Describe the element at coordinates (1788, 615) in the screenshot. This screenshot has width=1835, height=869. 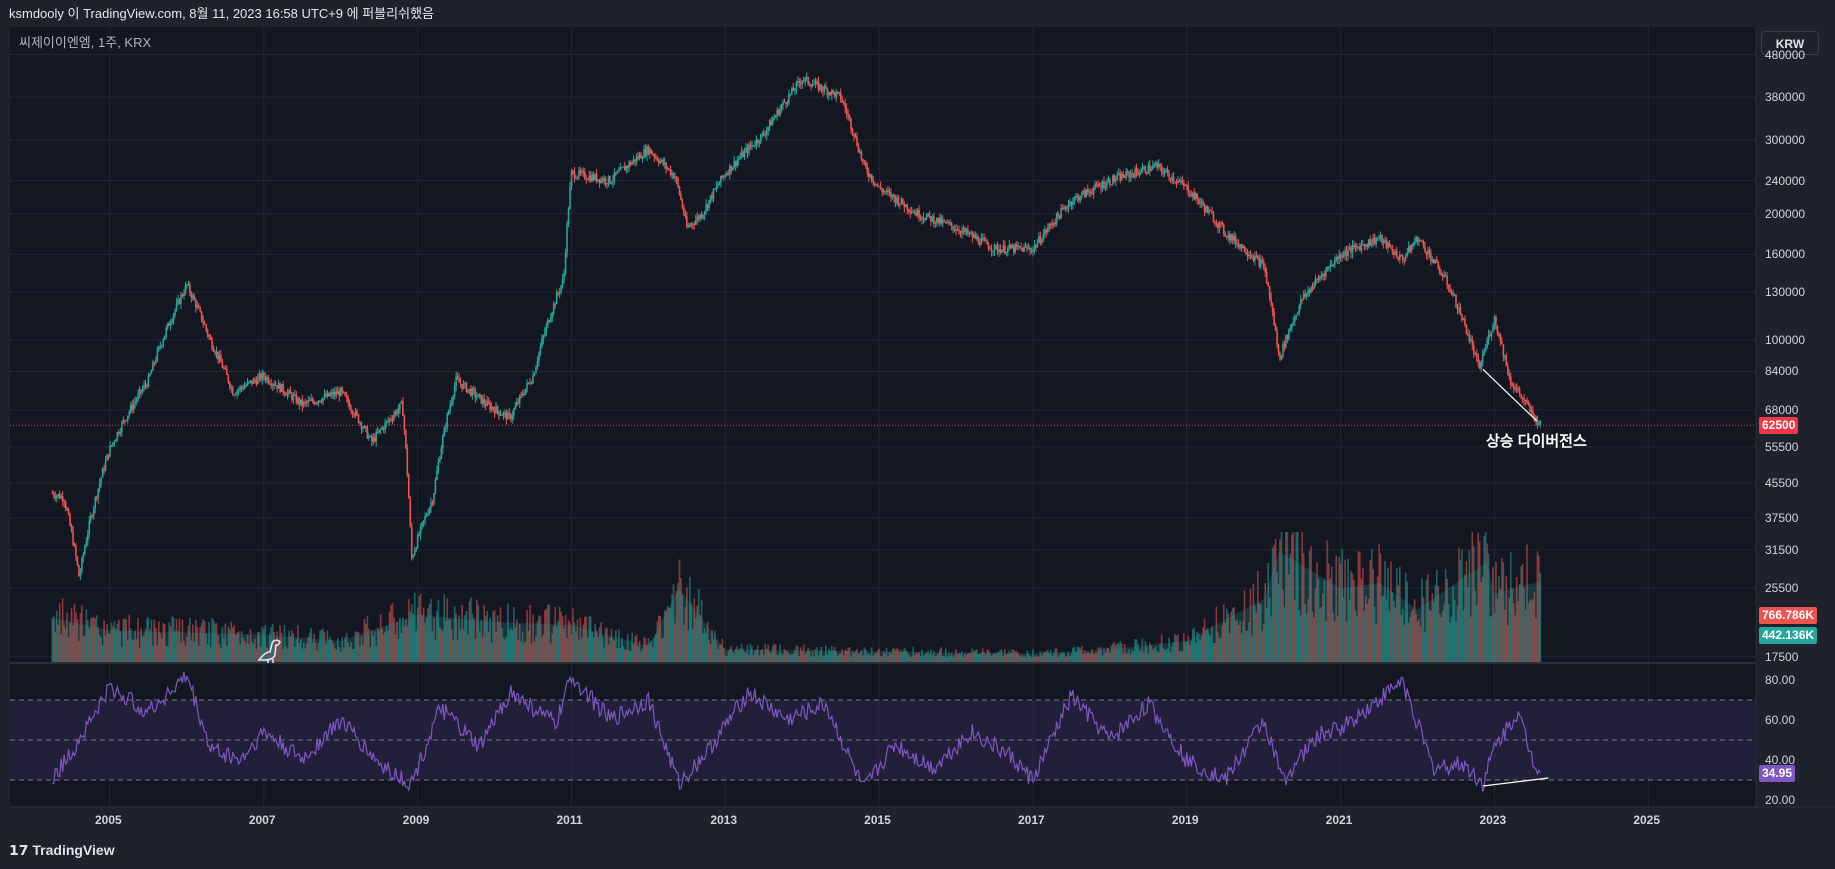
I see `volume-last-tag: 766.786K` at that location.